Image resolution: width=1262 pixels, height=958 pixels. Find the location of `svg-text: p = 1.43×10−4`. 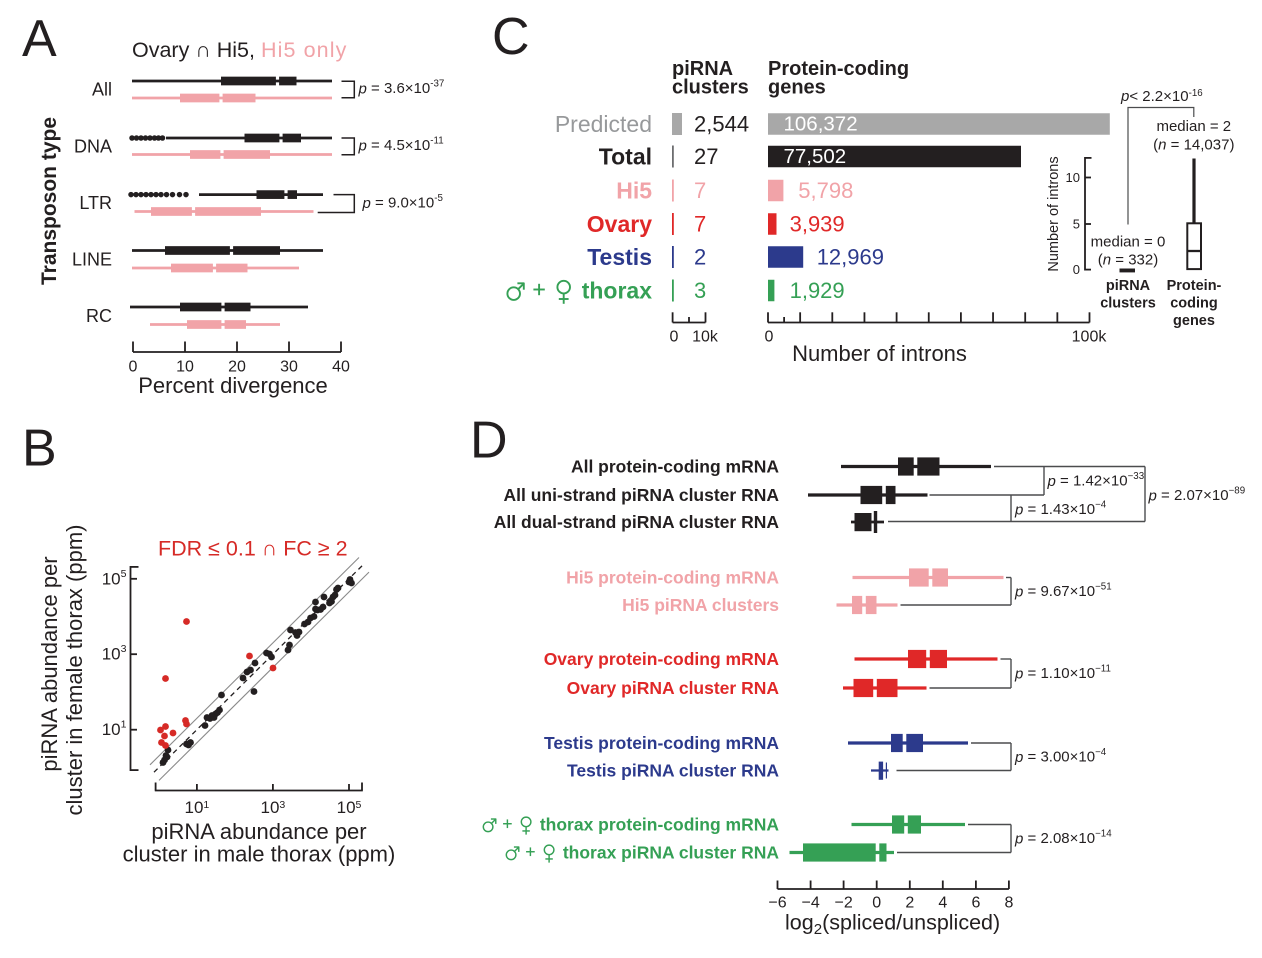

svg-text: p = 1.43×10−4 is located at coordinates (1060, 508).